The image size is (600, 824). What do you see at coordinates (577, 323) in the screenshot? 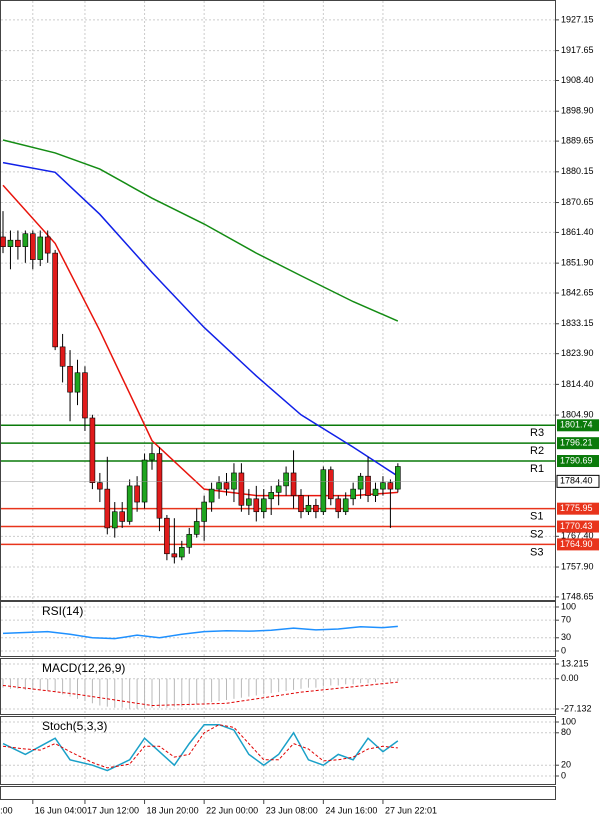
I see `y-tick-label: 1833.15` at bounding box center [577, 323].